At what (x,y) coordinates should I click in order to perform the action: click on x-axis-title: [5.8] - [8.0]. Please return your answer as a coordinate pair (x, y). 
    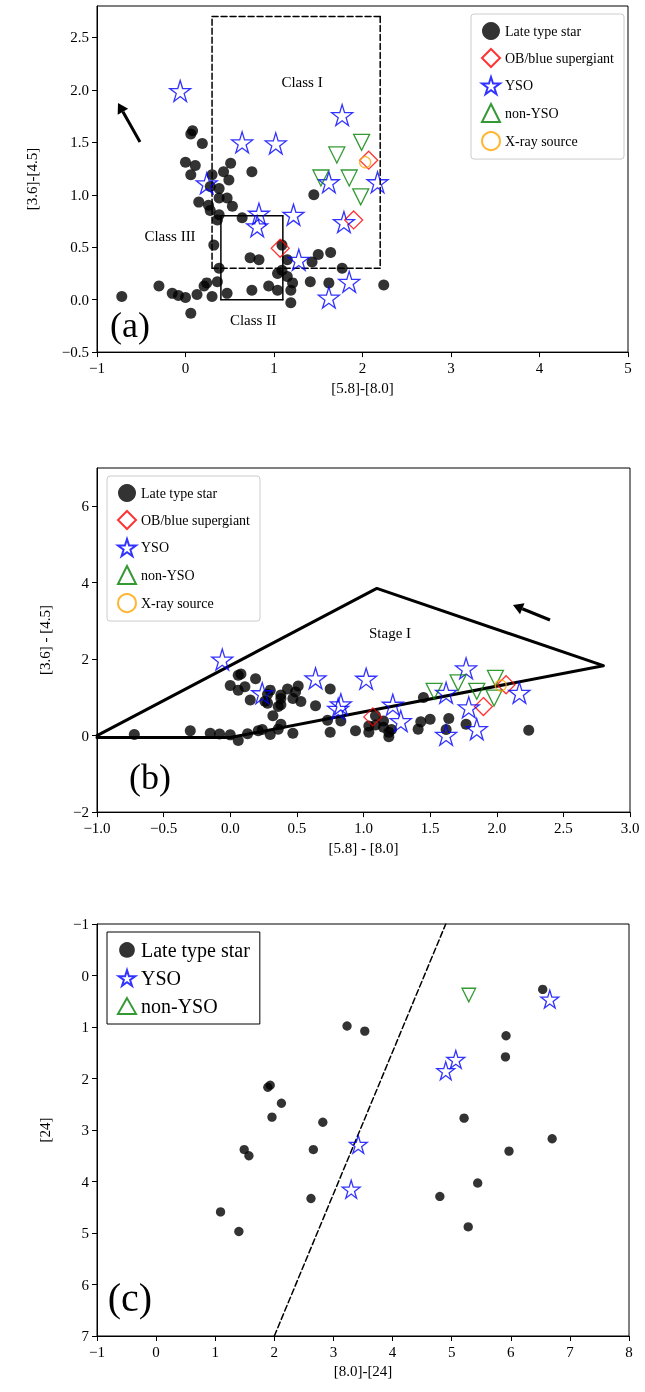
    Looking at the image, I should click on (363, 847).